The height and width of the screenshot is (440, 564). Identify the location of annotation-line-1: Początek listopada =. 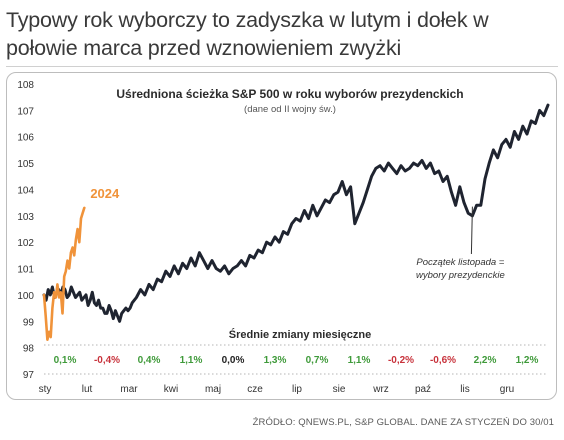
(460, 262).